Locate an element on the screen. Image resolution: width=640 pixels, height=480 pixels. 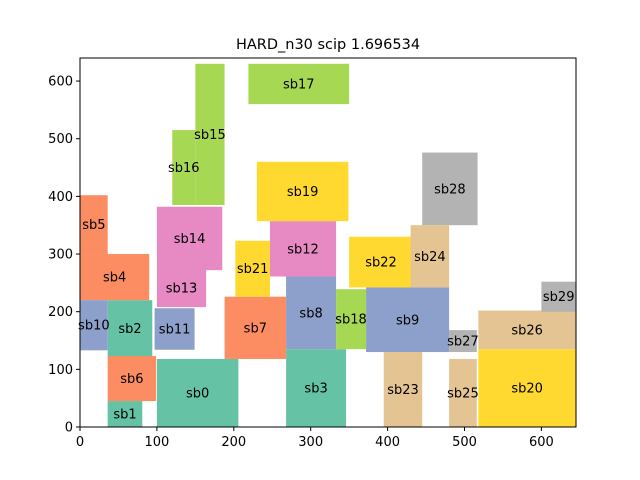
block-label-sb18: sb18 is located at coordinates (351, 320).